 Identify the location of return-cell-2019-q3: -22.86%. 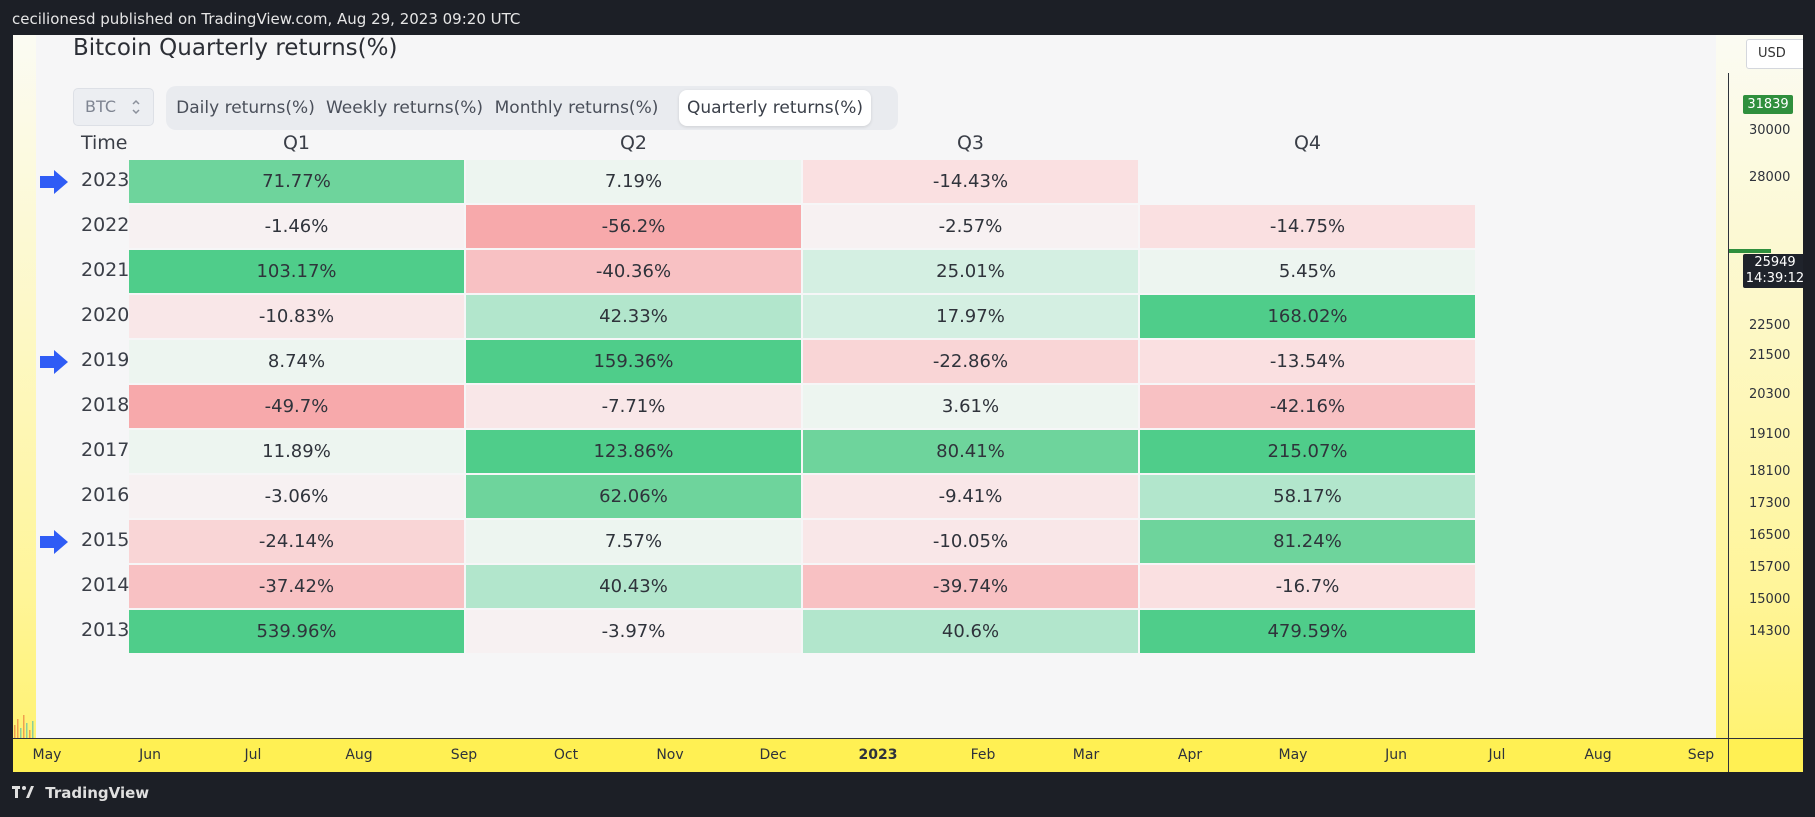
(970, 361).